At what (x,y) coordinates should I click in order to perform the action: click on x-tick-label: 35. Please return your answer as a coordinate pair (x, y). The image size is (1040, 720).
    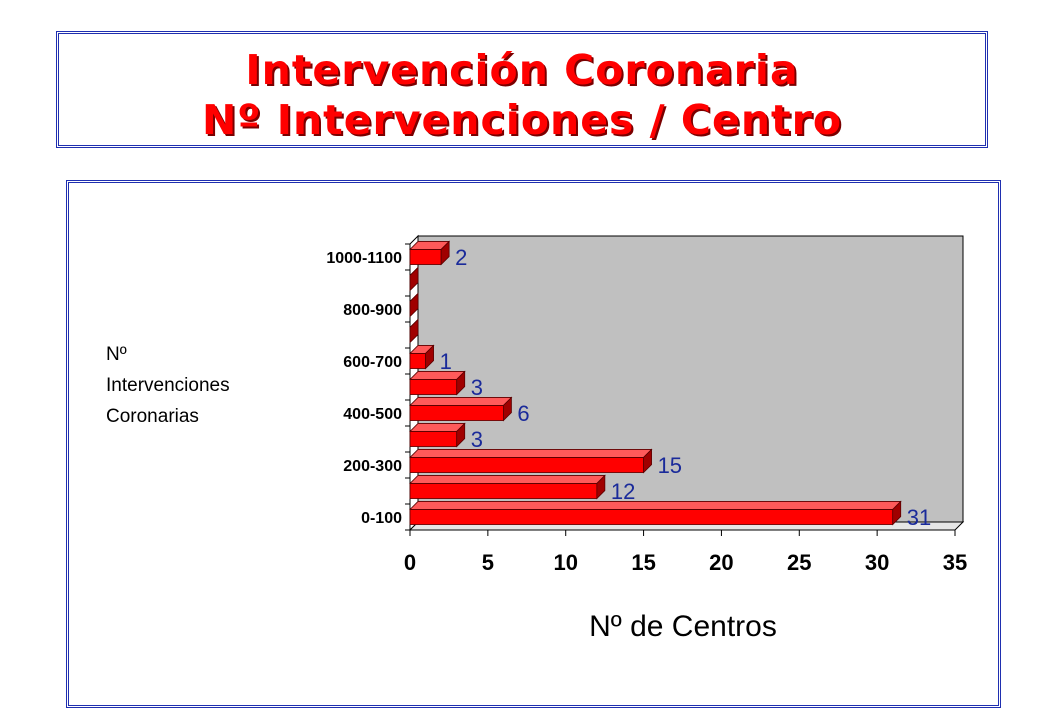
    Looking at the image, I should click on (955, 562).